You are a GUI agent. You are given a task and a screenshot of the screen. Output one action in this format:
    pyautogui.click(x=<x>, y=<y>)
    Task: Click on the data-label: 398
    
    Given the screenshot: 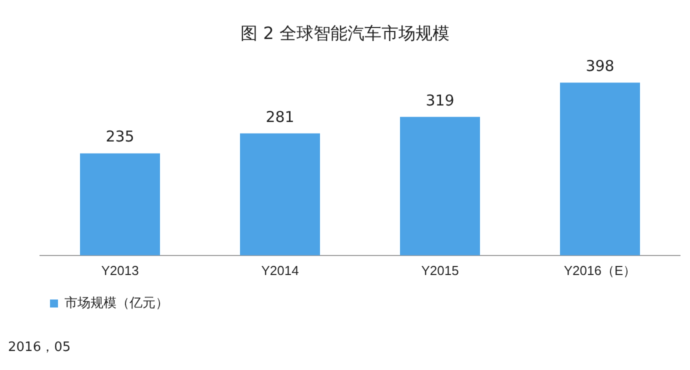 What is the action you would take?
    pyautogui.click(x=600, y=65)
    